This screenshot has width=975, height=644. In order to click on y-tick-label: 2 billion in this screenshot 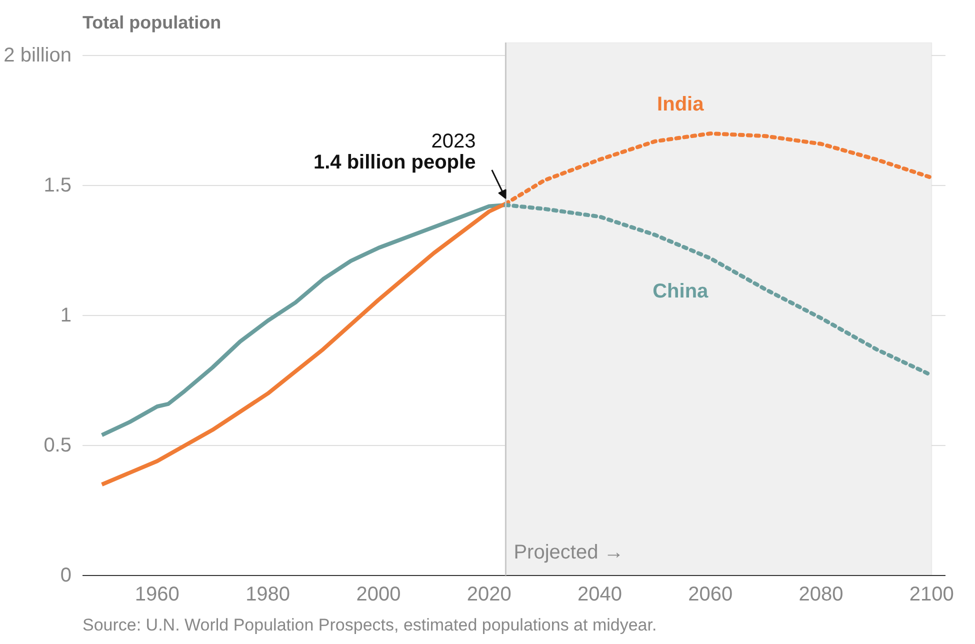, I will do `click(38, 55)`.